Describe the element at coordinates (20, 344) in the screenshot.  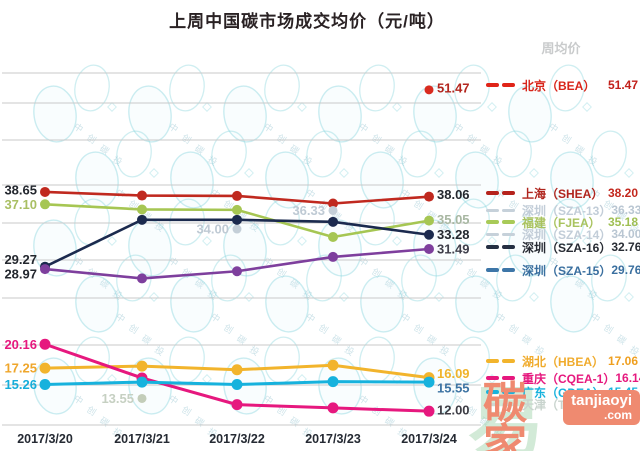
I see `point-label: 20.16` at that location.